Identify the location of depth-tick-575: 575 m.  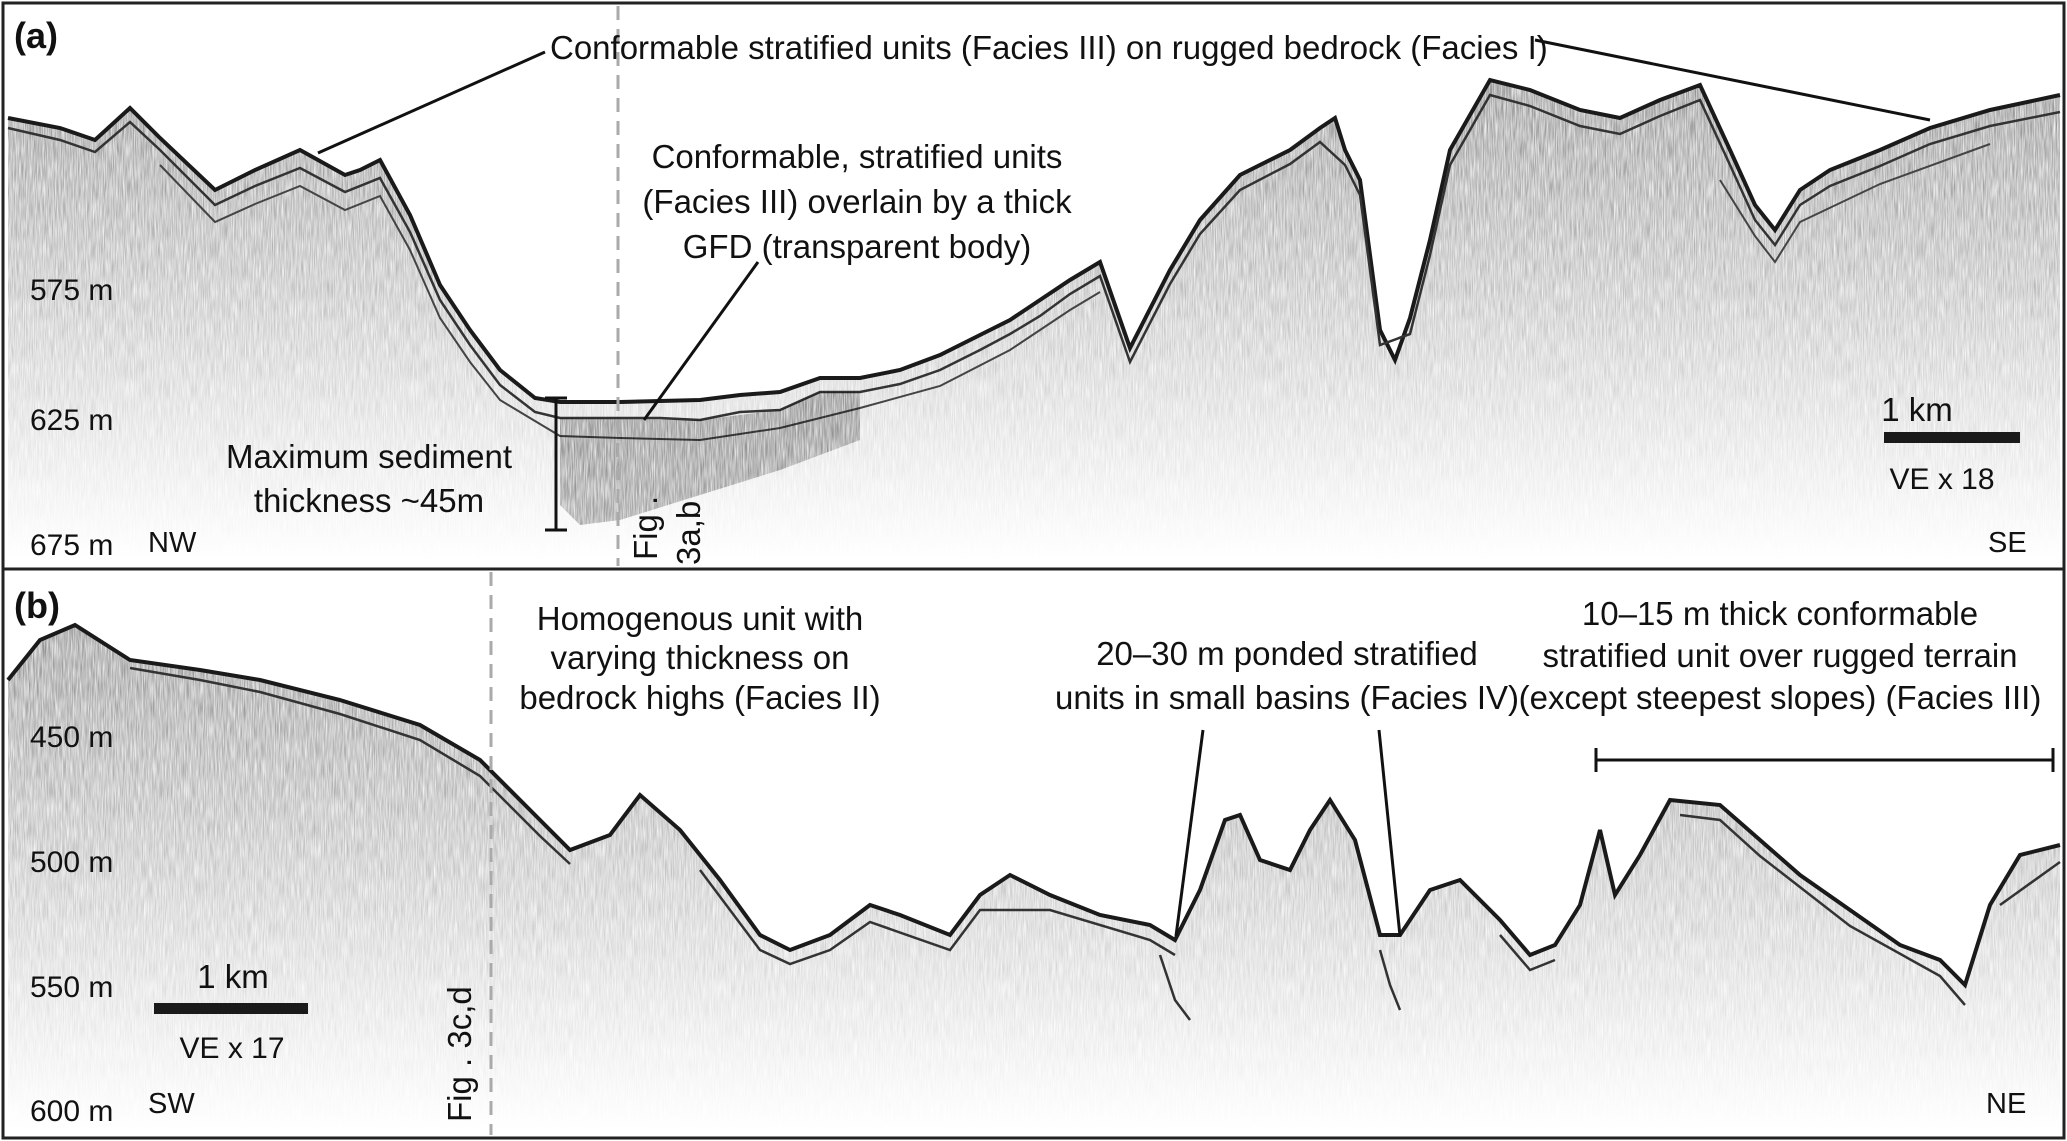
(71, 290).